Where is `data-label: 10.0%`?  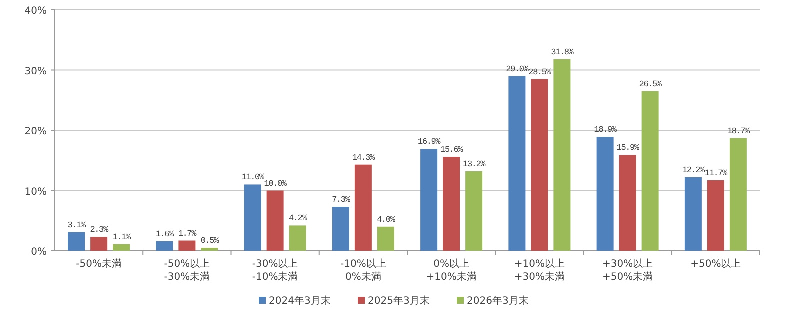 data-label: 10.0% is located at coordinates (276, 183).